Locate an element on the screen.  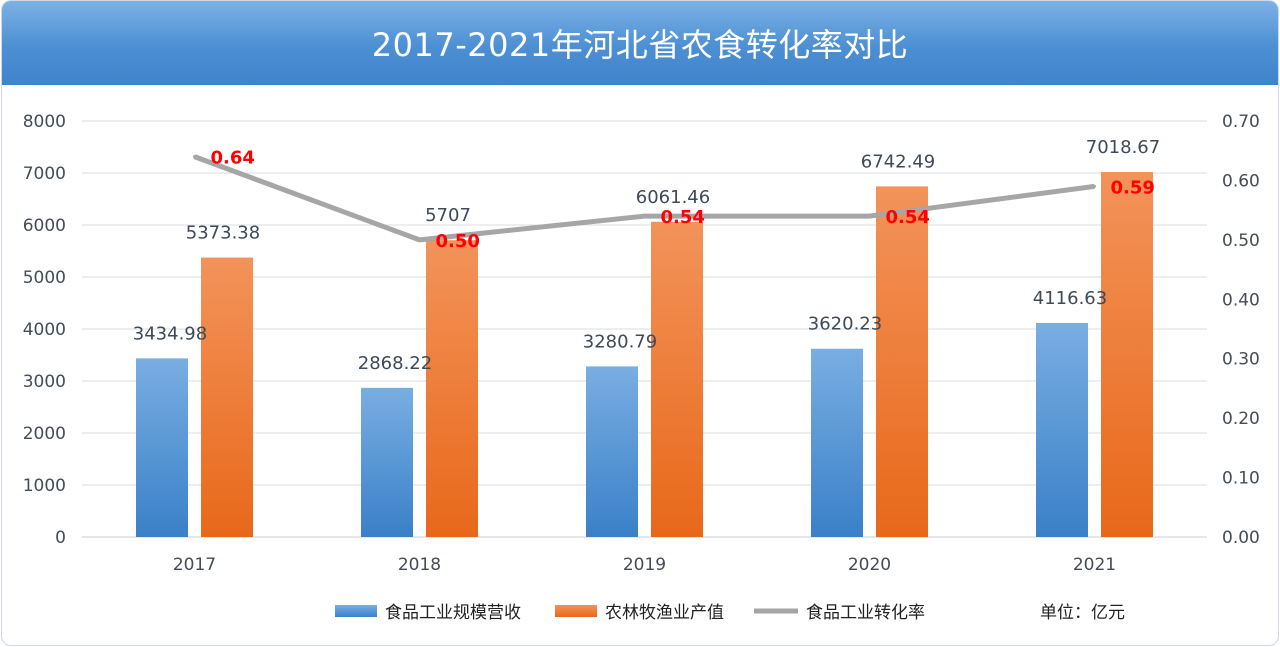
data-label-food: 2868.22 is located at coordinates (395, 363).